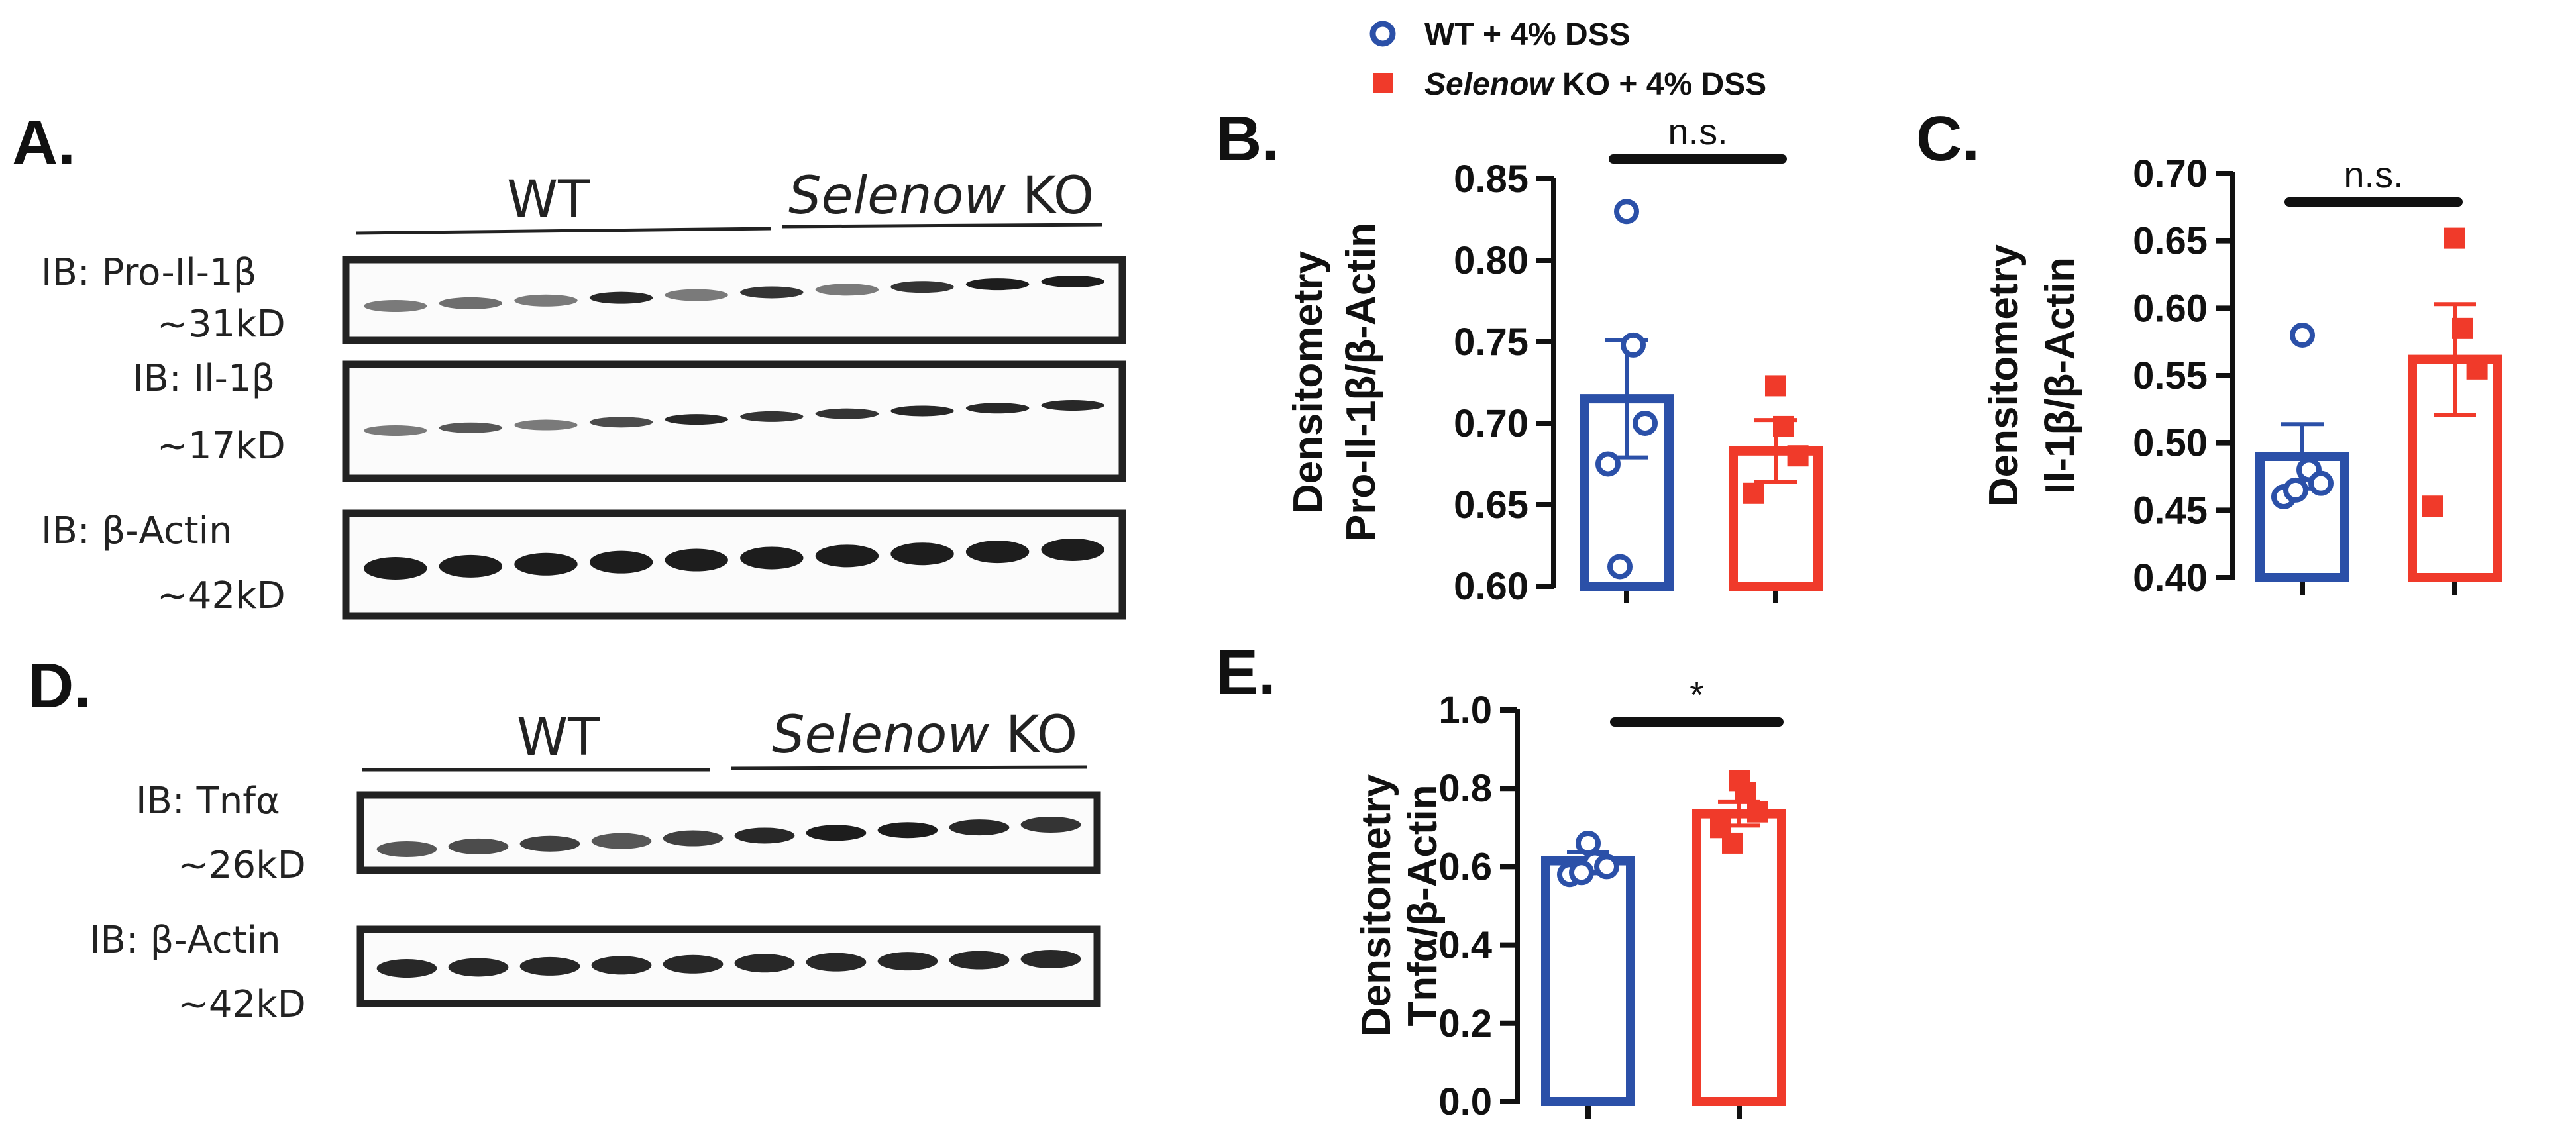  What do you see at coordinates (1948, 138) in the screenshot?
I see `chart-c-letter: C.` at bounding box center [1948, 138].